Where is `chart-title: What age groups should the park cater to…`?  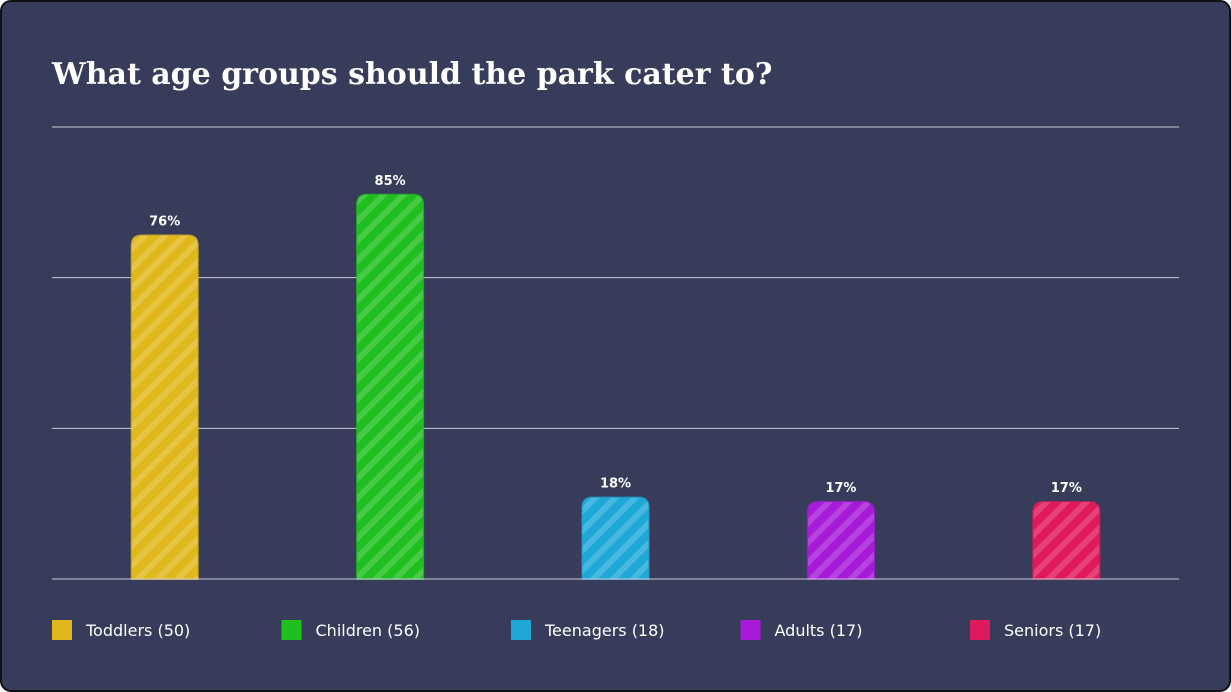
chart-title: What age groups should the park cater to… is located at coordinates (411, 74).